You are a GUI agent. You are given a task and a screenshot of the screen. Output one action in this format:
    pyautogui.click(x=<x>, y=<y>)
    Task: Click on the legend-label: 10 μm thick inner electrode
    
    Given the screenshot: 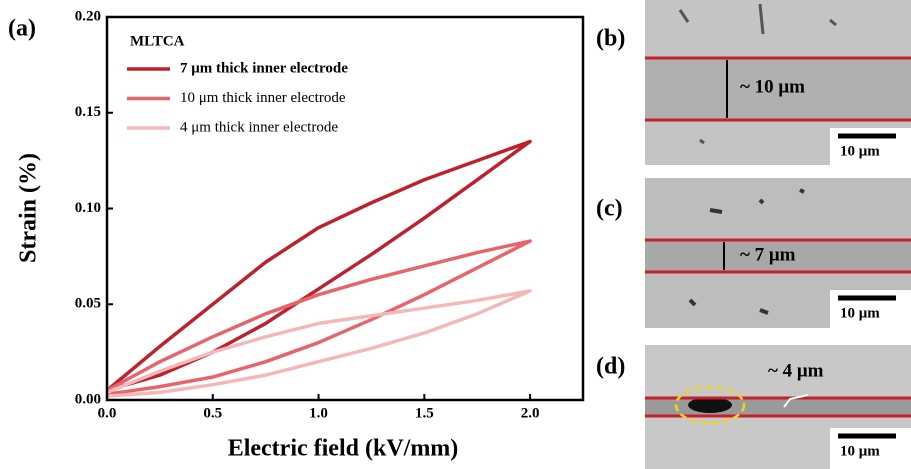 What is the action you would take?
    pyautogui.click(x=263, y=98)
    